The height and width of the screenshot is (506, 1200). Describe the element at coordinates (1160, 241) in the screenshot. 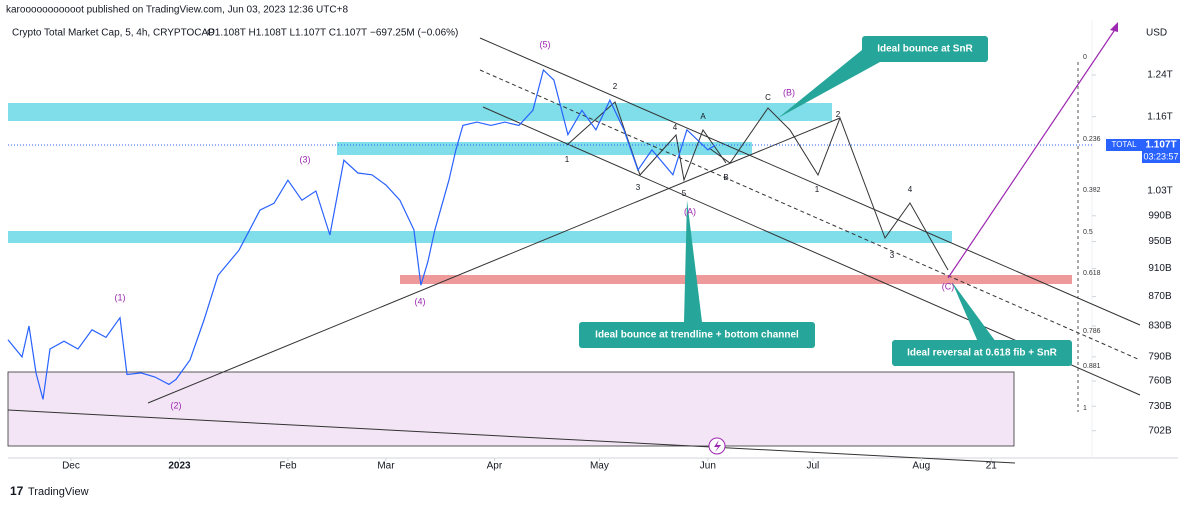

I see `y-tick-label: 950B` at that location.